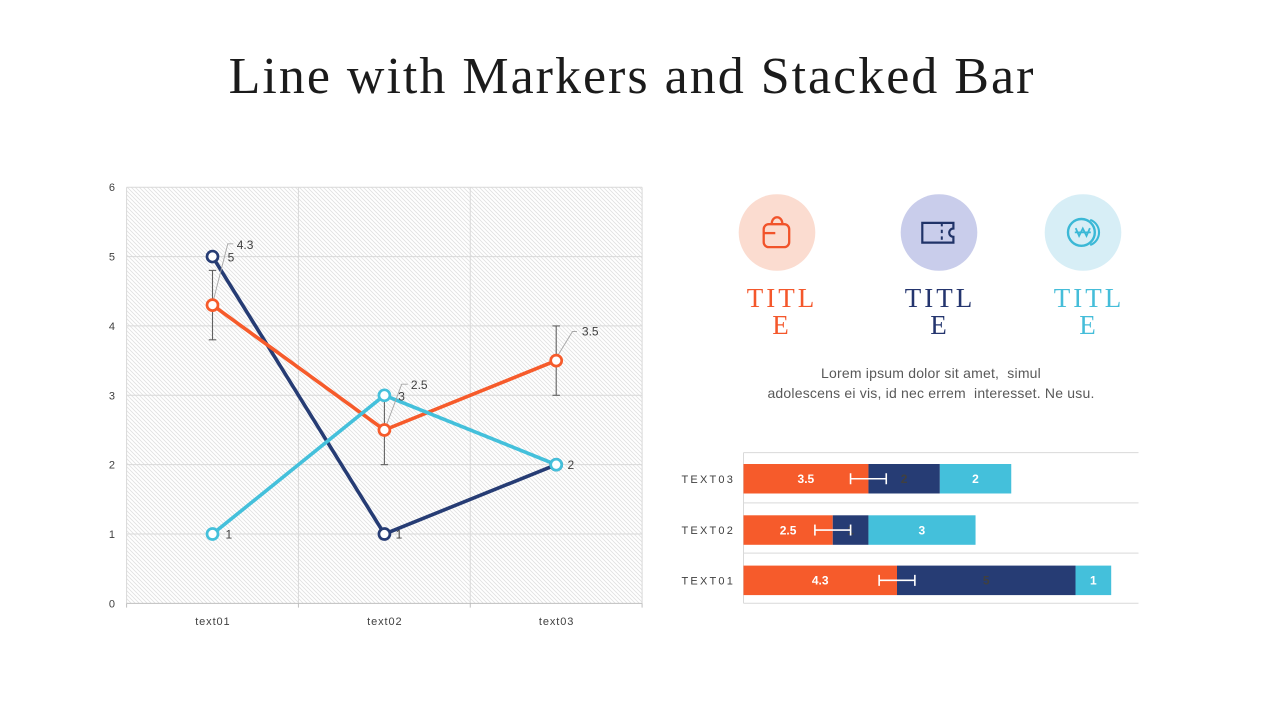  What do you see at coordinates (709, 480) in the screenshot?
I see `svg-text: TEXT03` at bounding box center [709, 480].